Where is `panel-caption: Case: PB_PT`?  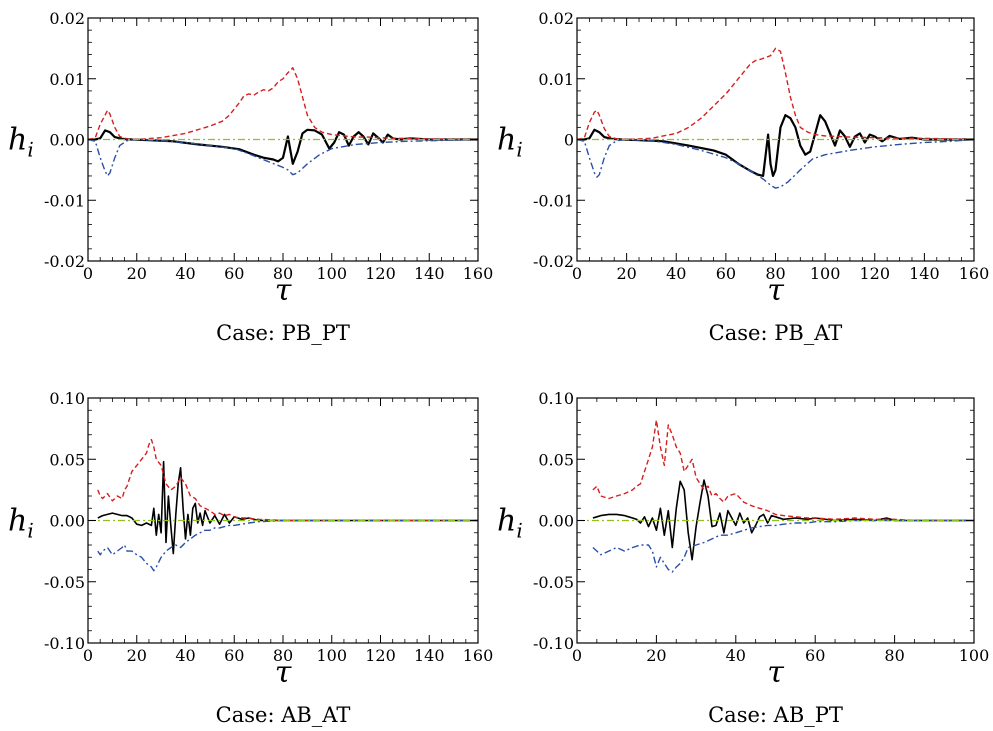 panel-caption: Case: PB_PT is located at coordinates (283, 333).